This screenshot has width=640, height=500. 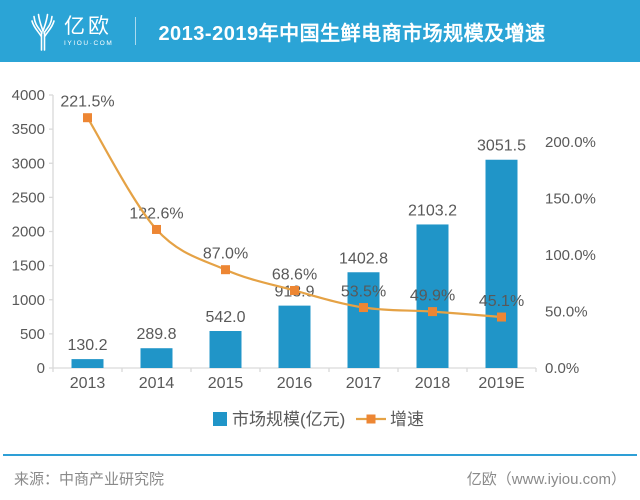 What do you see at coordinates (156, 213) in the screenshot?
I see `svg-text: 122.6%` at bounding box center [156, 213].